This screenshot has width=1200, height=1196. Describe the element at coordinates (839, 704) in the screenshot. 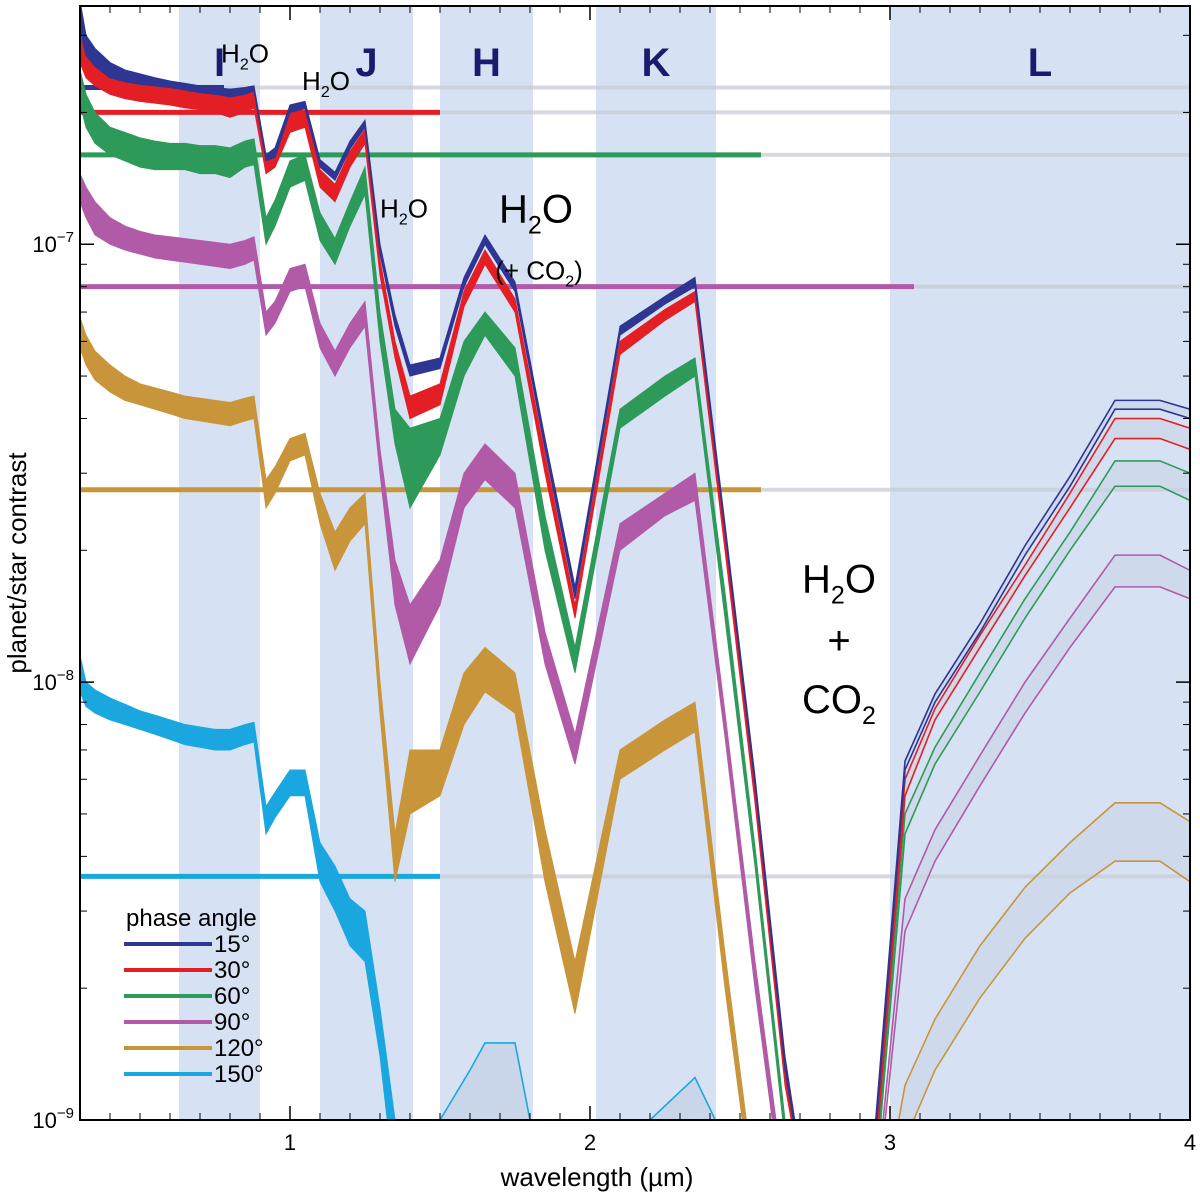

I see `annotation-8: CO2` at that location.